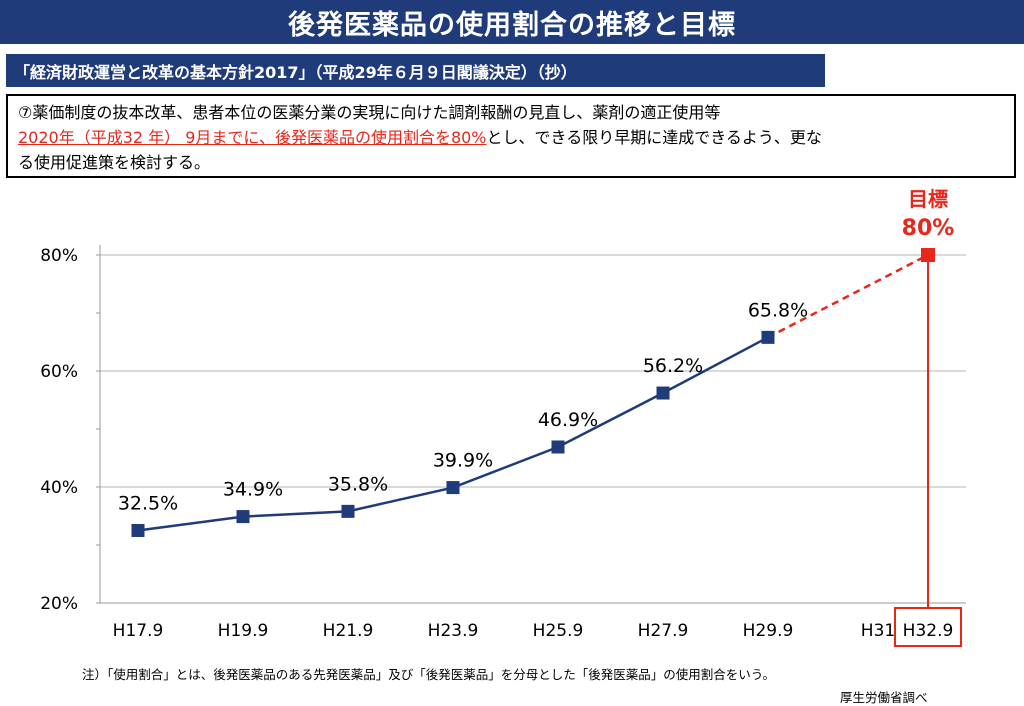 This screenshot has height=706, width=1024. Describe the element at coordinates (453, 631) in the screenshot. I see `x-tick-label: H23.9` at that location.